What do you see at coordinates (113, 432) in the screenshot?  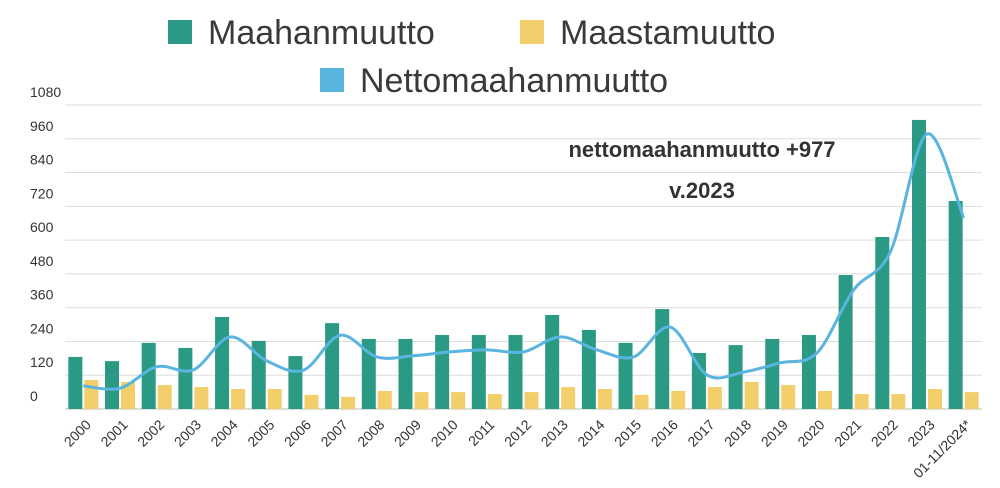 I see `x-tick-label: 2001` at bounding box center [113, 432].